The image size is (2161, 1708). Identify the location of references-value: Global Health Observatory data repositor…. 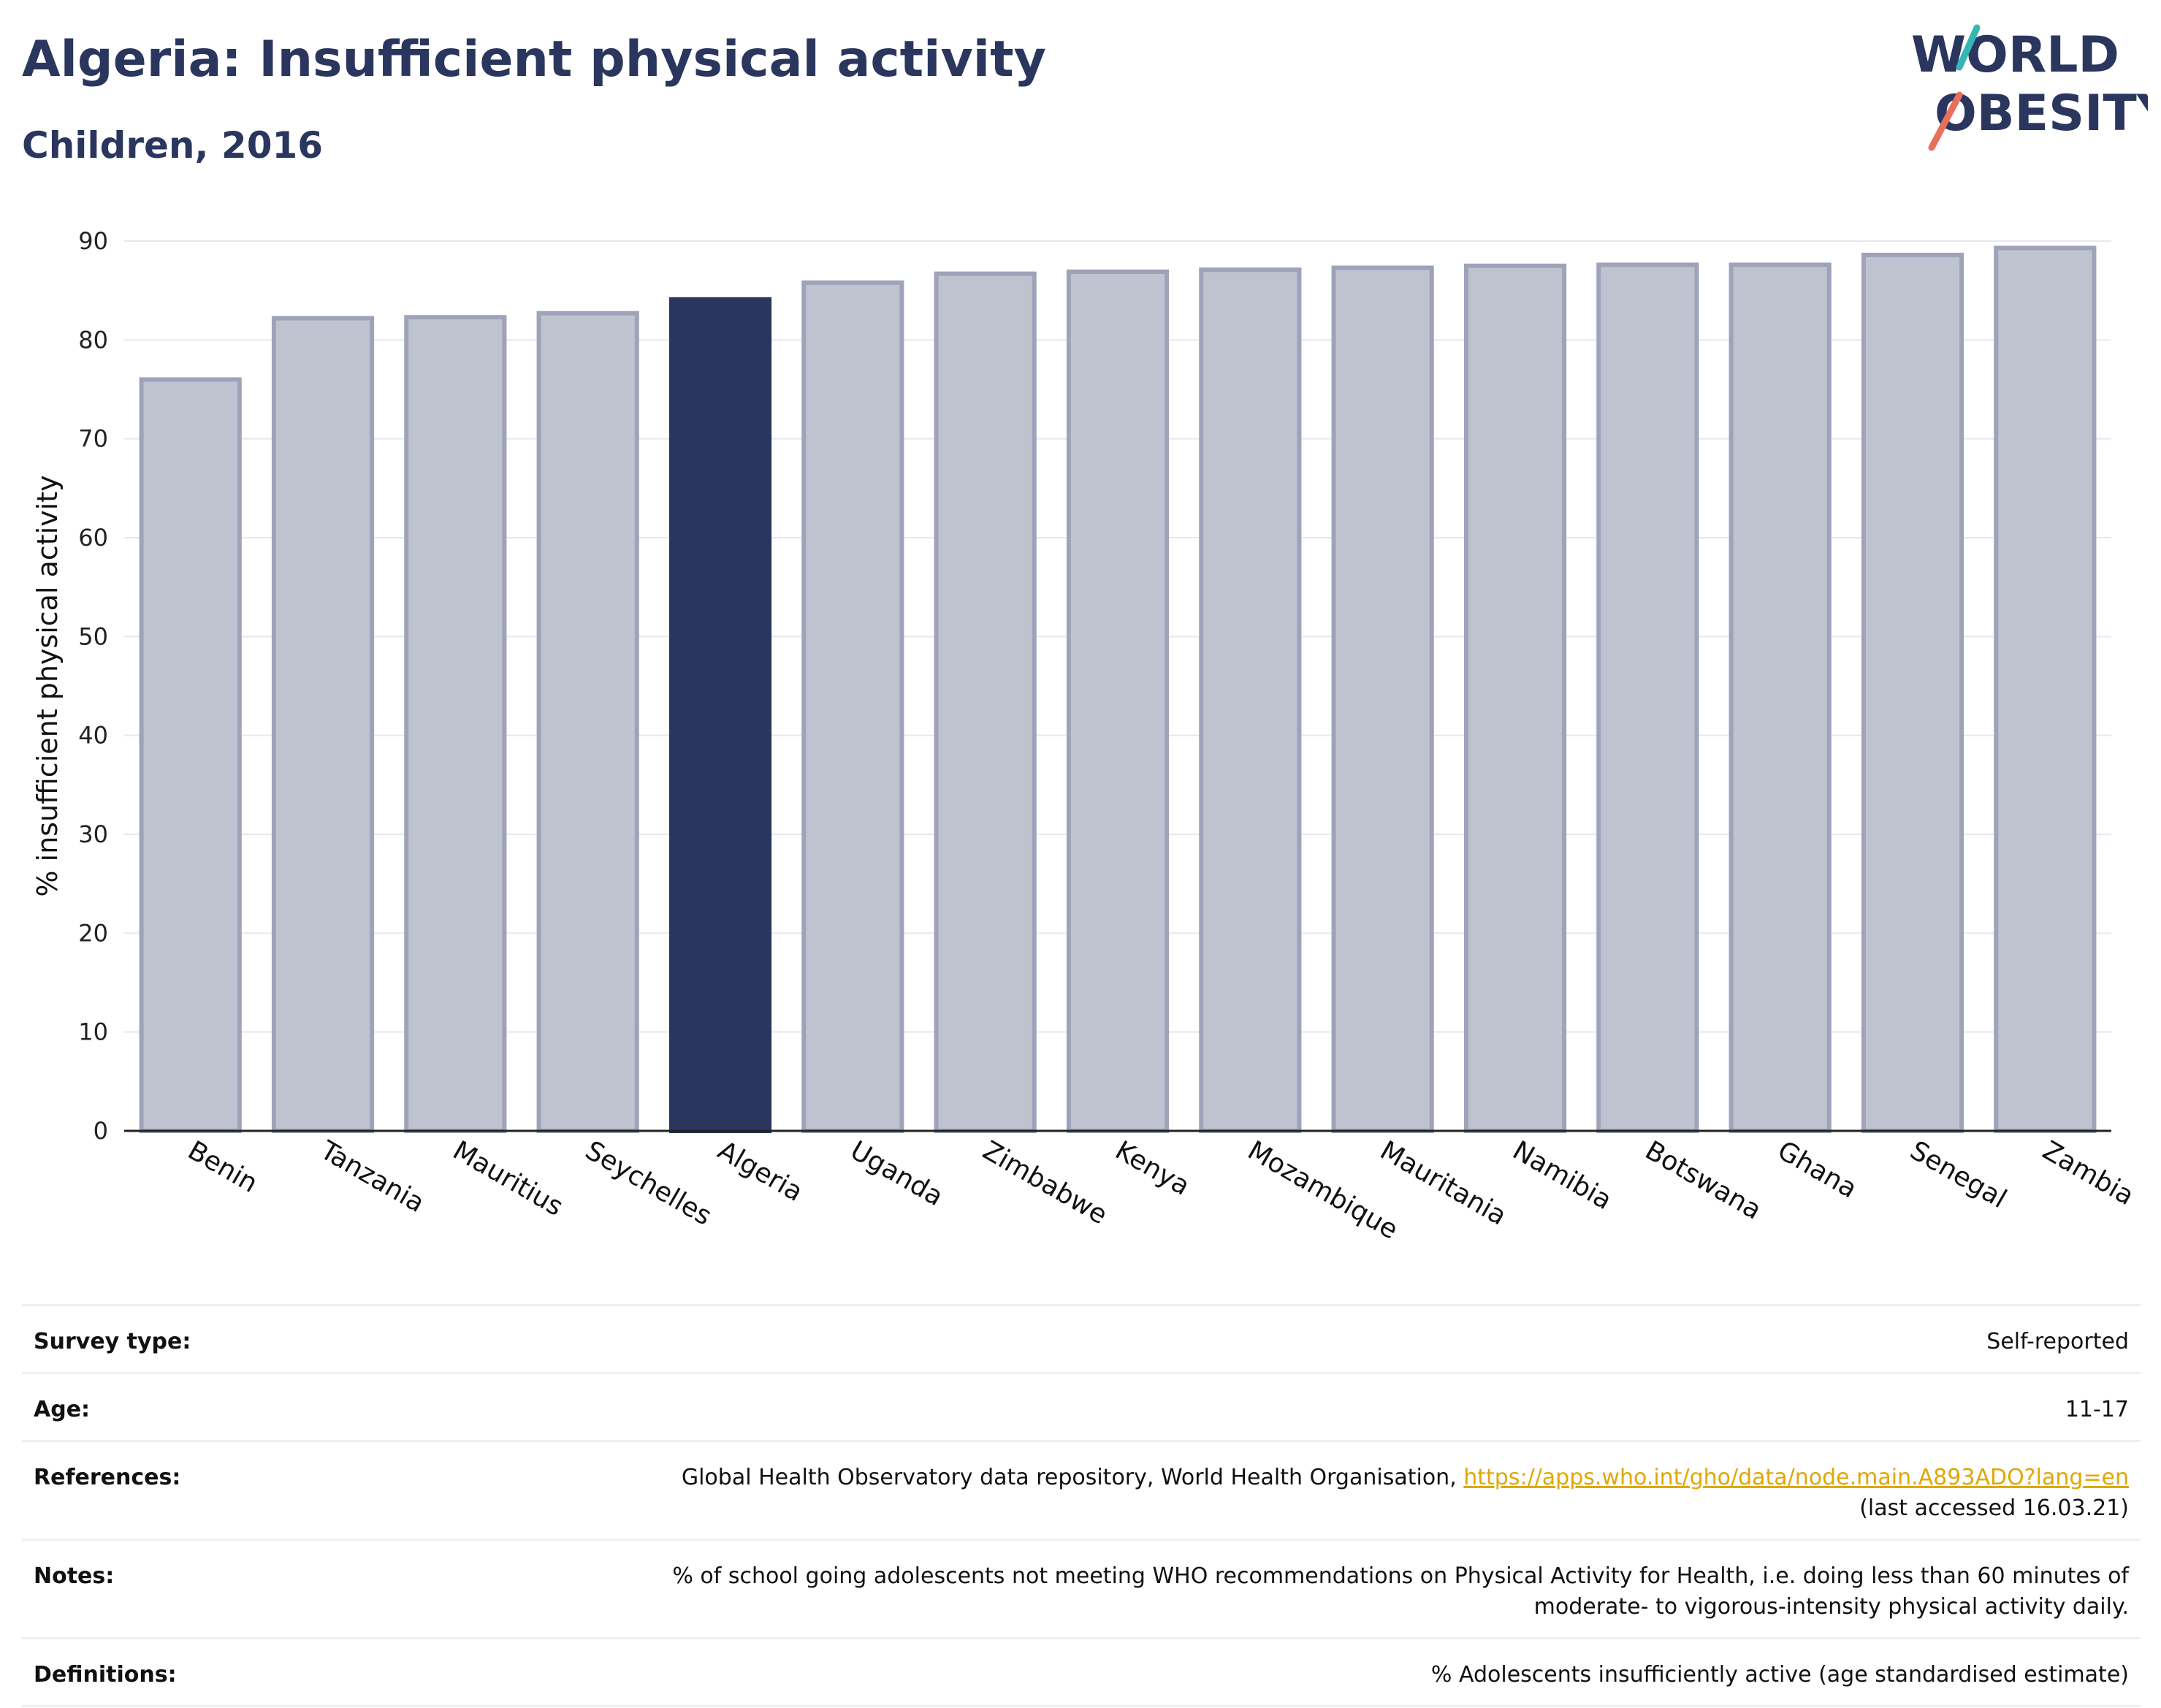
(1154, 1493).